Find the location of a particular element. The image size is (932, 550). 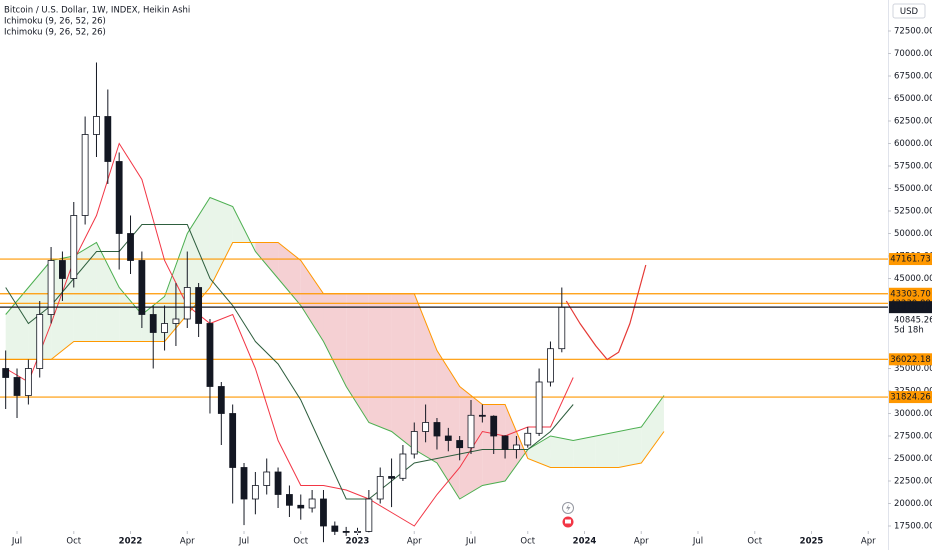

y-tick-label: 30000.00 is located at coordinates (913, 414).